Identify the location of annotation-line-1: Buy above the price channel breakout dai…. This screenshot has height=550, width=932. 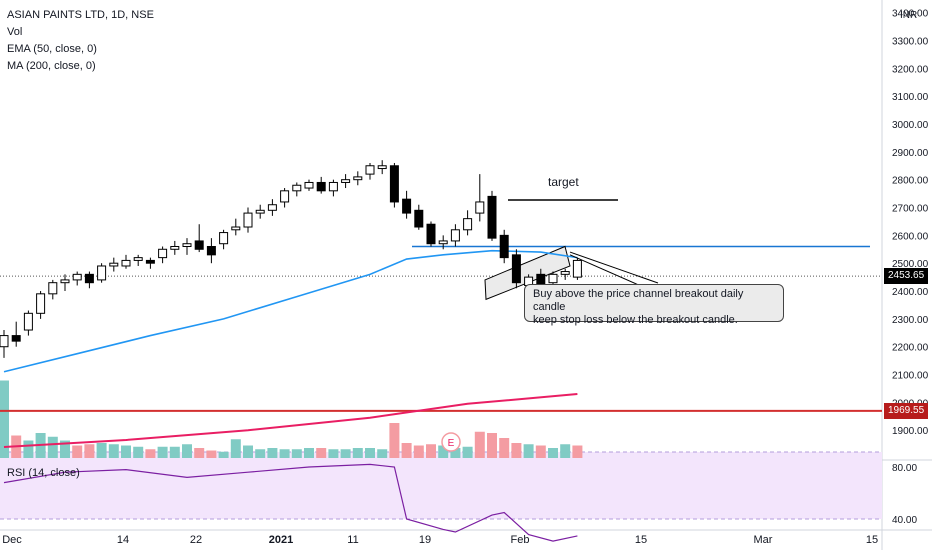
(638, 300).